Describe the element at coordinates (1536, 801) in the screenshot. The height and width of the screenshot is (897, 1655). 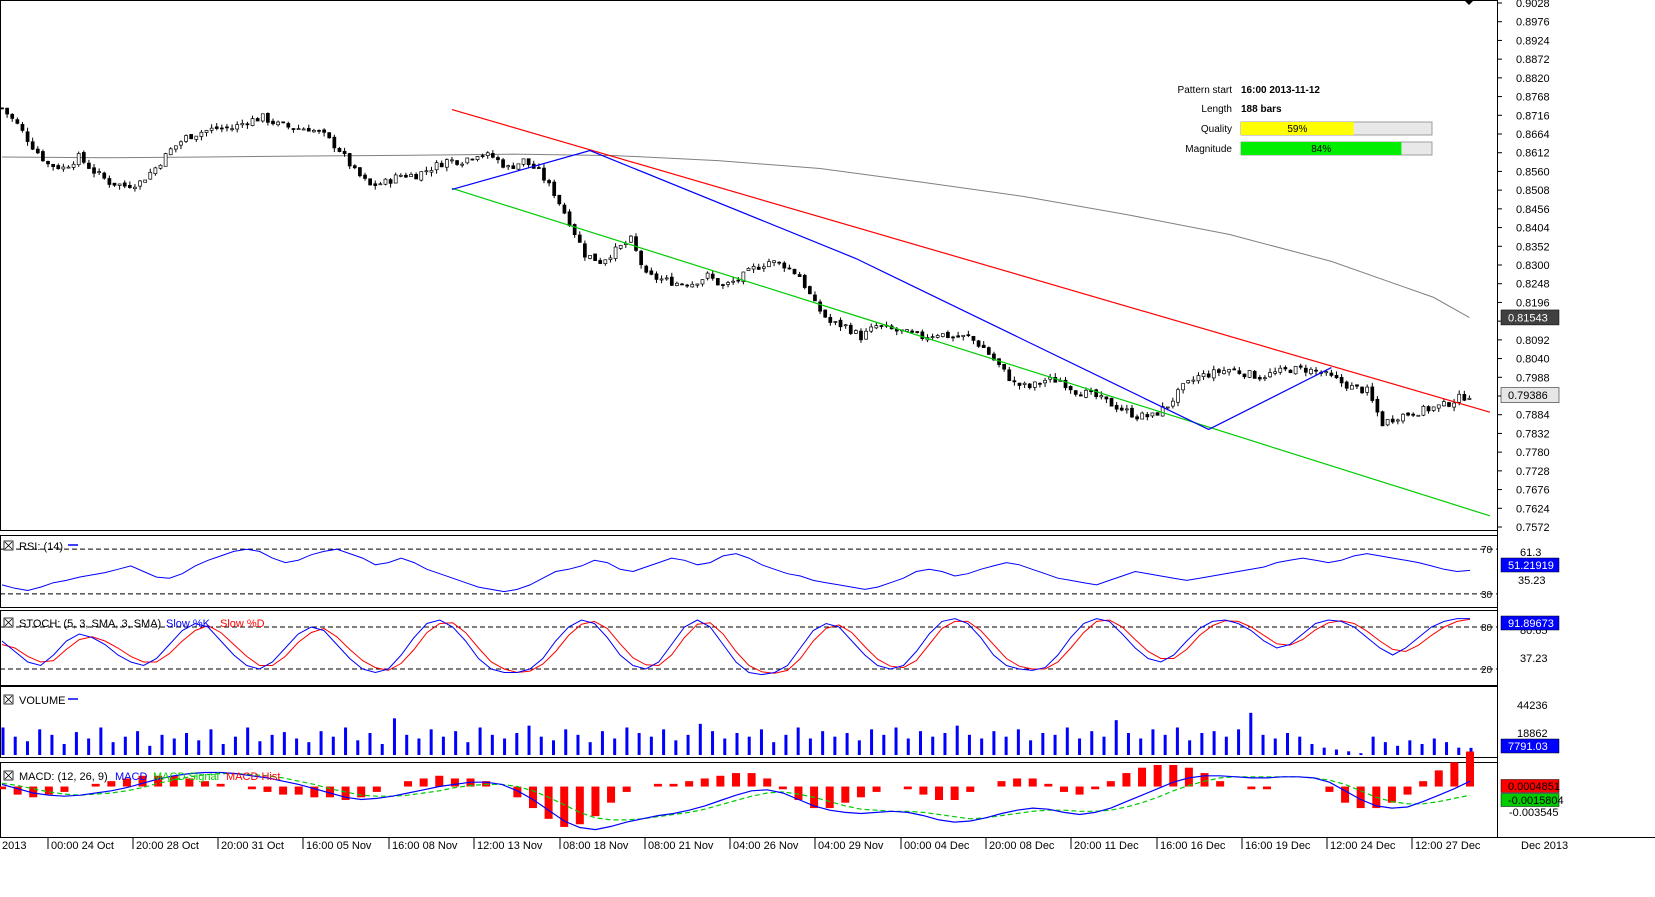
I see `macd-signal-value-label: -0.0015804` at that location.